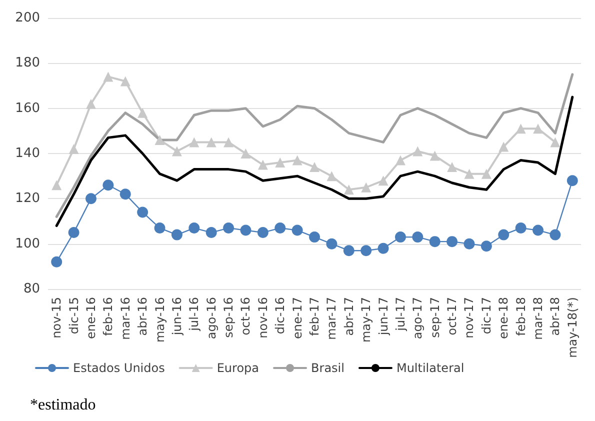 The height and width of the screenshot is (421, 595). What do you see at coordinates (315, 316) in the screenshot?
I see `x-tick-label: feb-17` at bounding box center [315, 316].